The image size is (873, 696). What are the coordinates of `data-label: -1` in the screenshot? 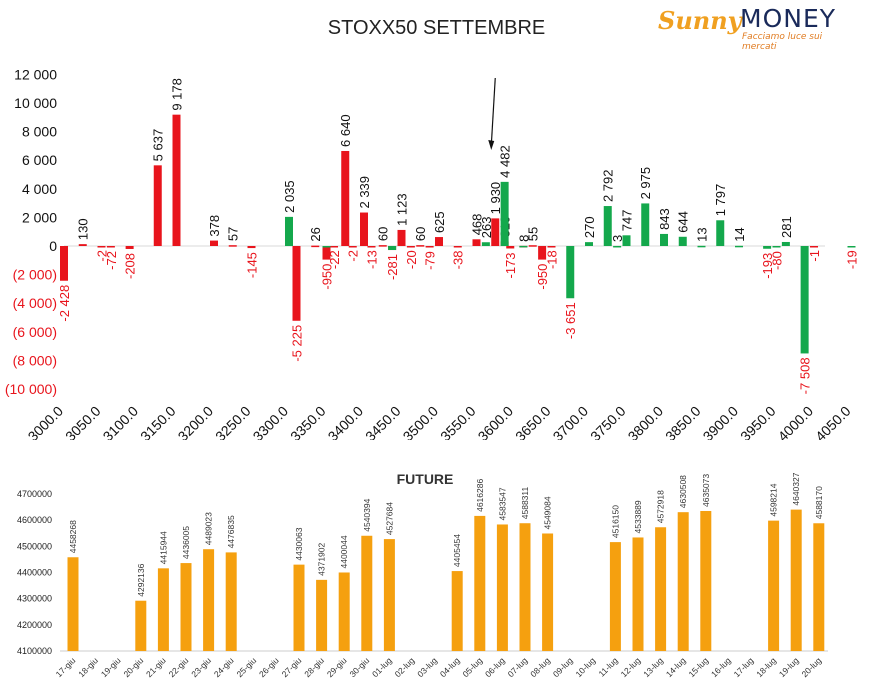 It's located at (814, 256).